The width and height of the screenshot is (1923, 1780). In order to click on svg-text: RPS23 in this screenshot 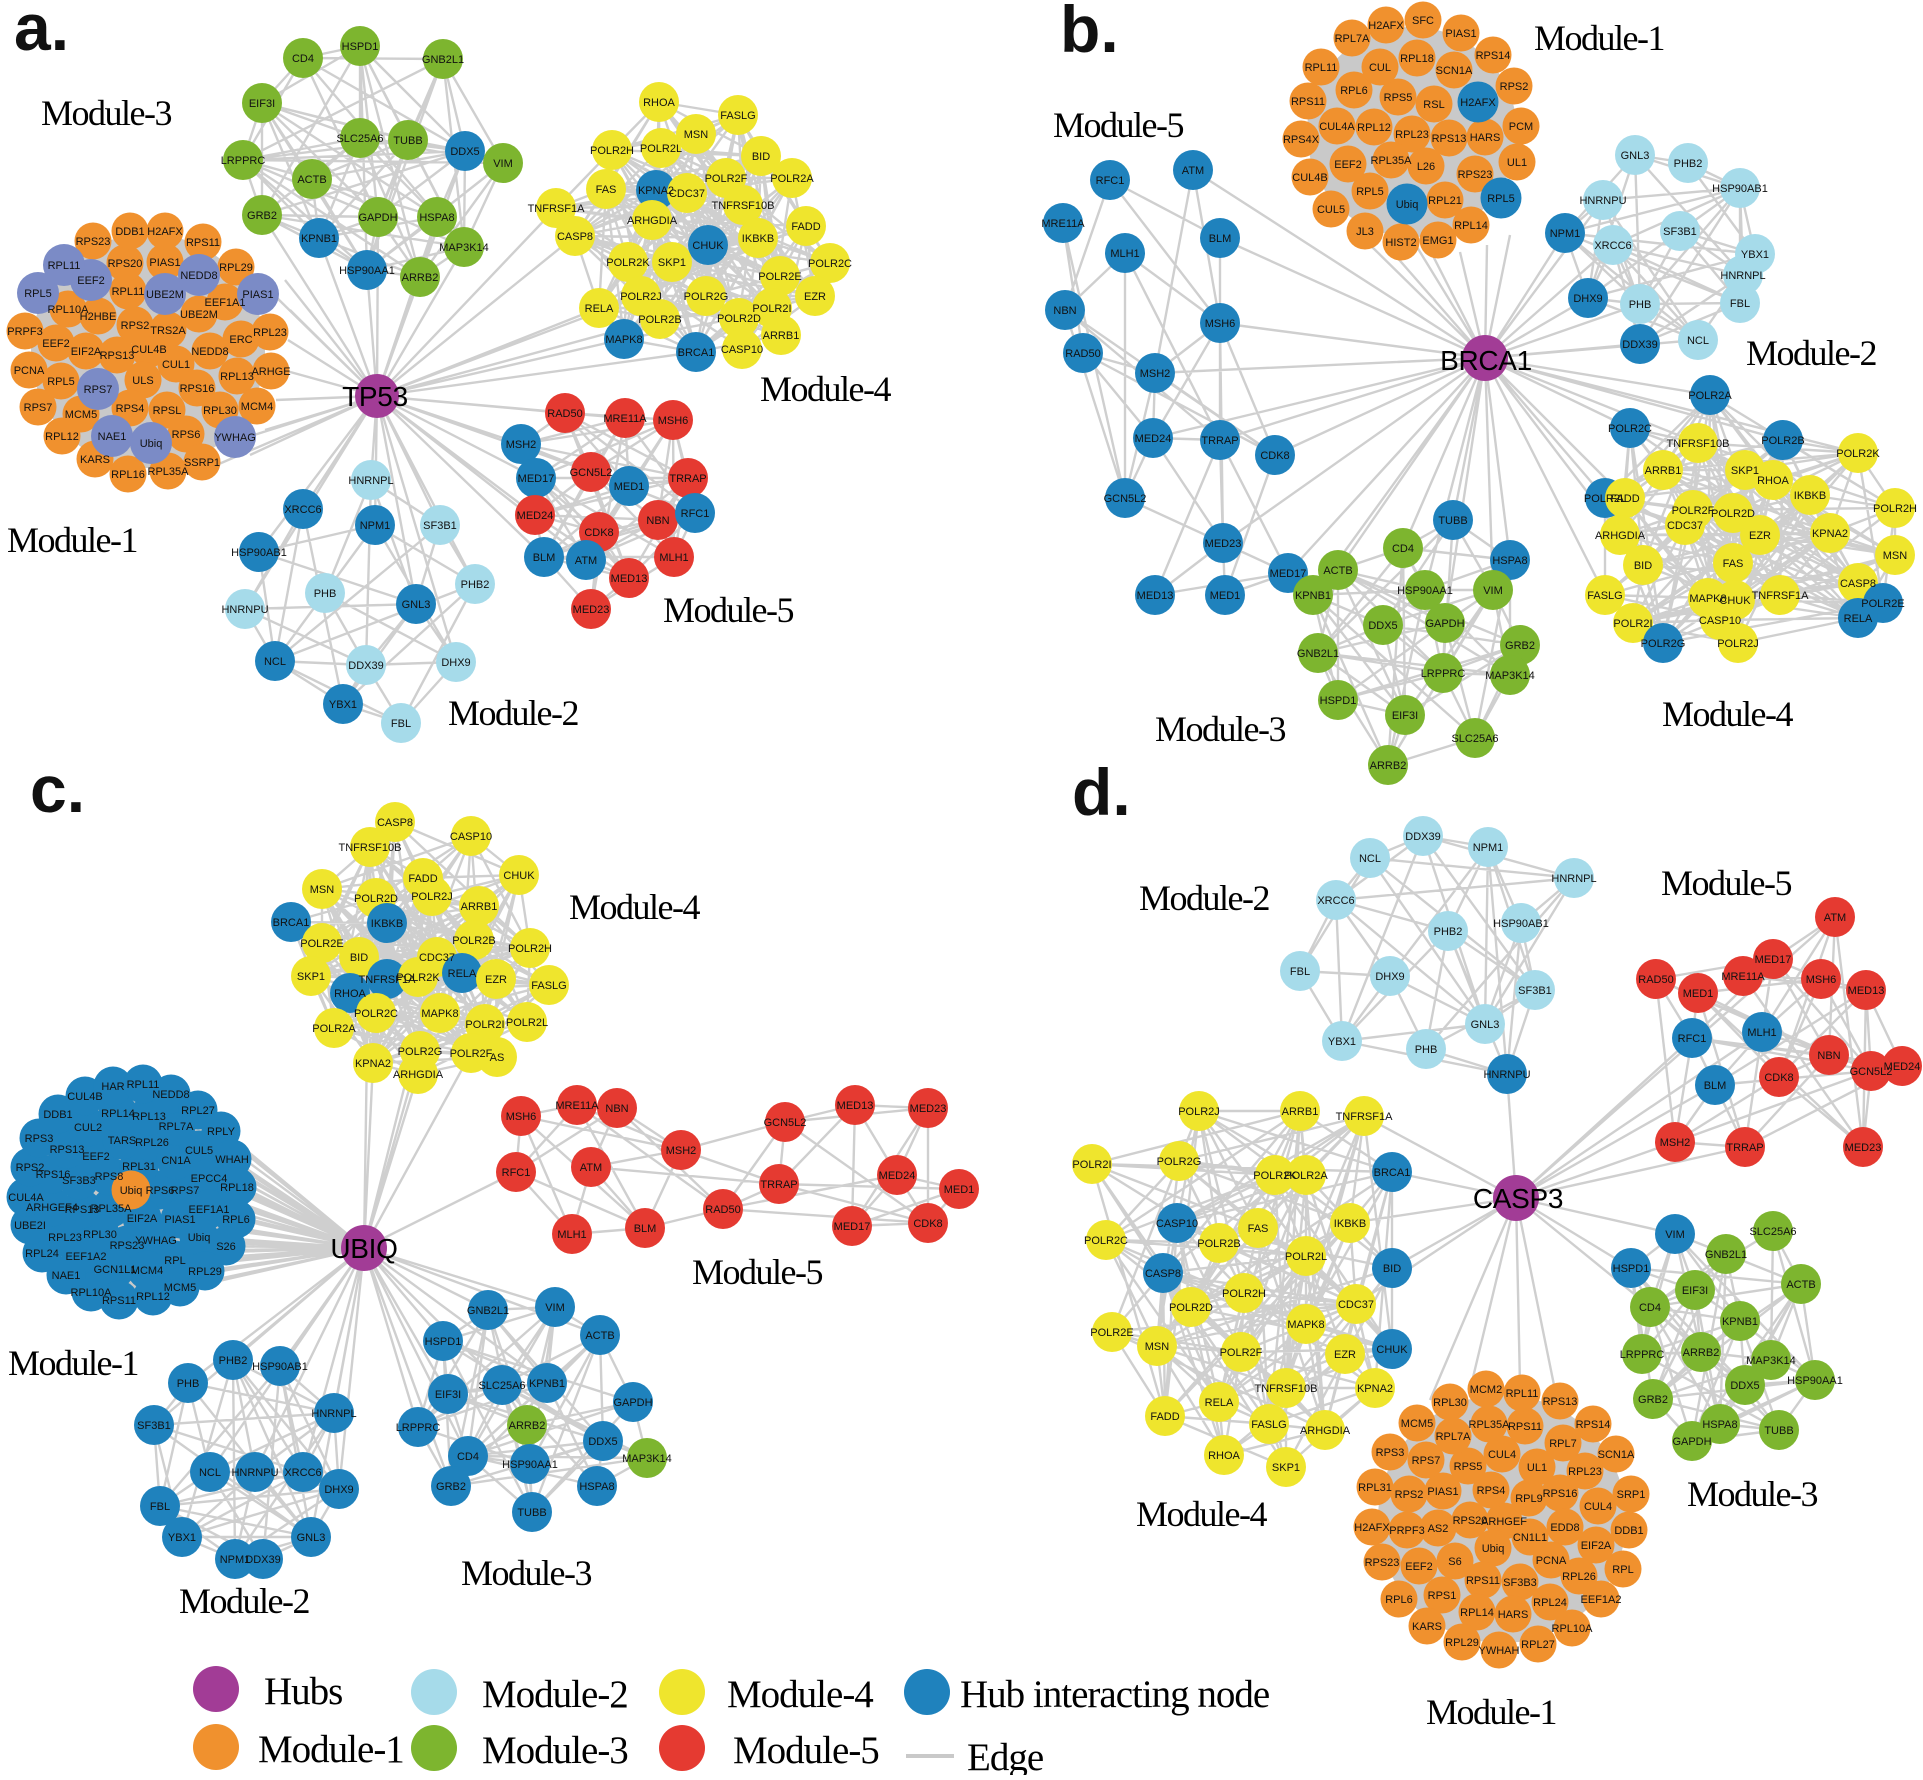, I will do `click(1475, 175)`.